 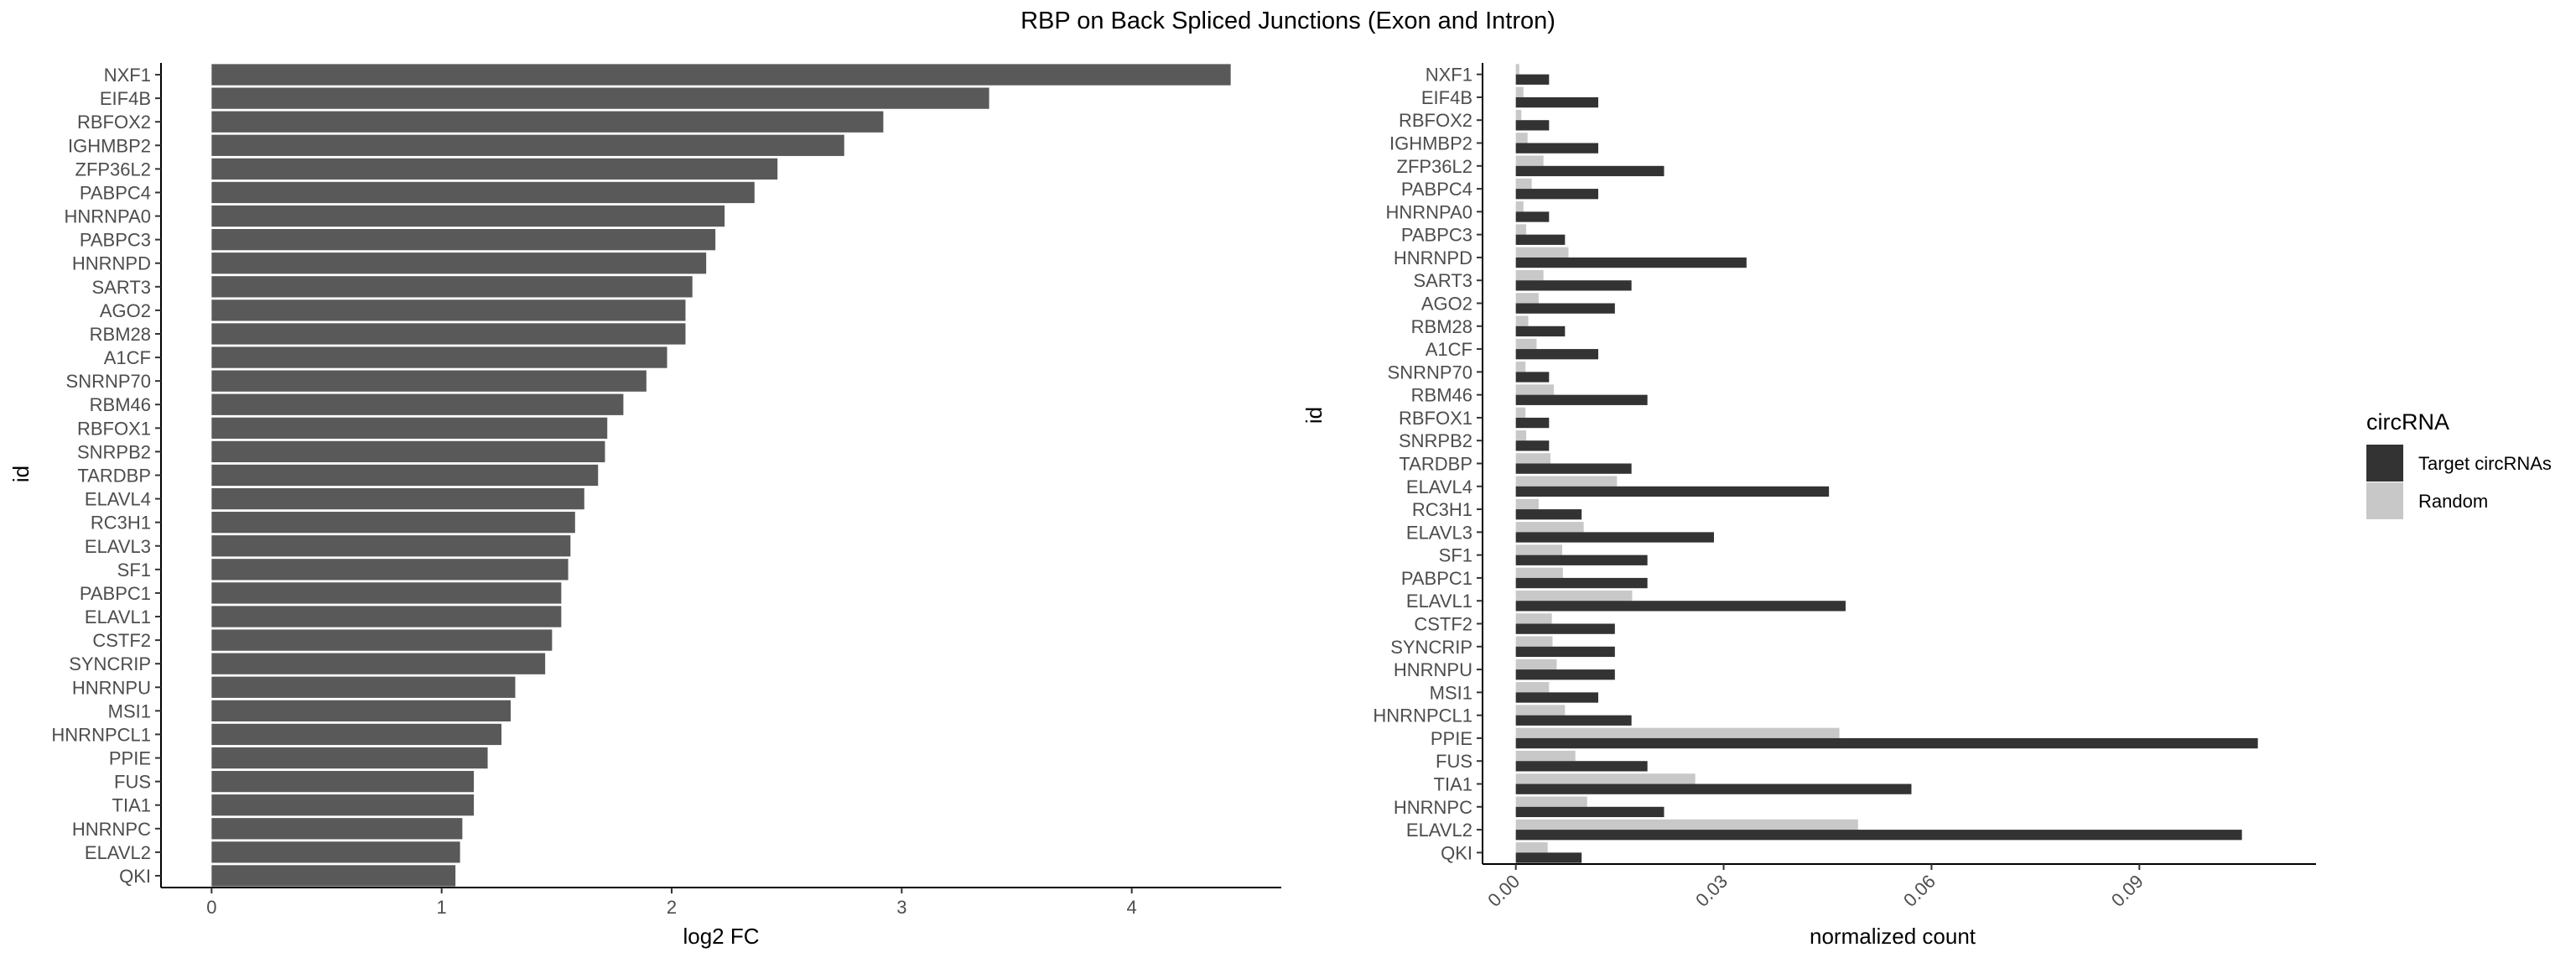 I want to click on right-category-label: HNRNPA0, so click(x=1428, y=211).